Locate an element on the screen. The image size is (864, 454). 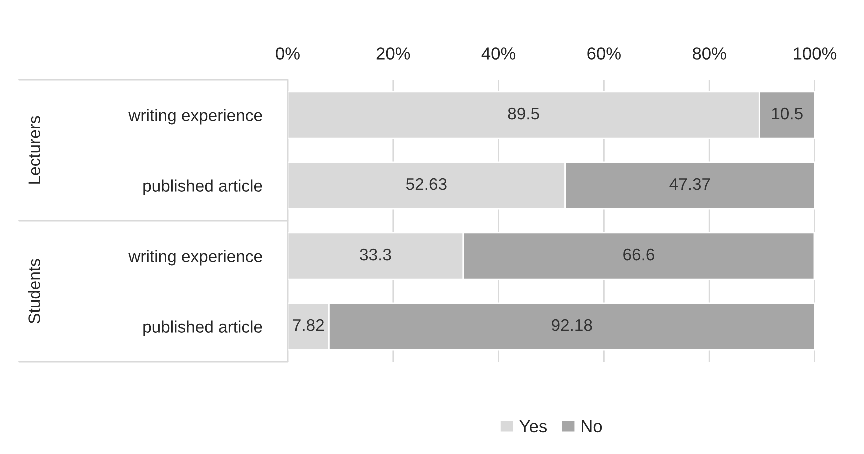
data-label: 89.5 is located at coordinates (524, 114).